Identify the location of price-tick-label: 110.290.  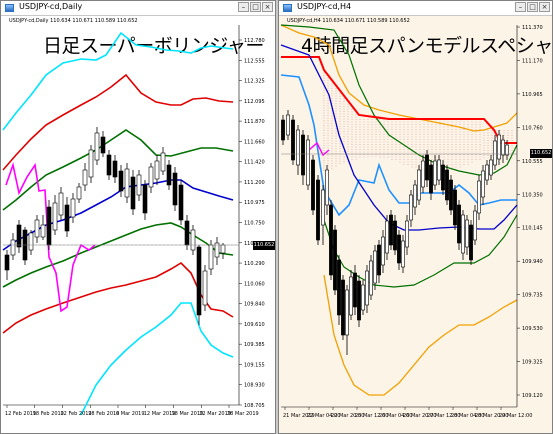
(254, 264).